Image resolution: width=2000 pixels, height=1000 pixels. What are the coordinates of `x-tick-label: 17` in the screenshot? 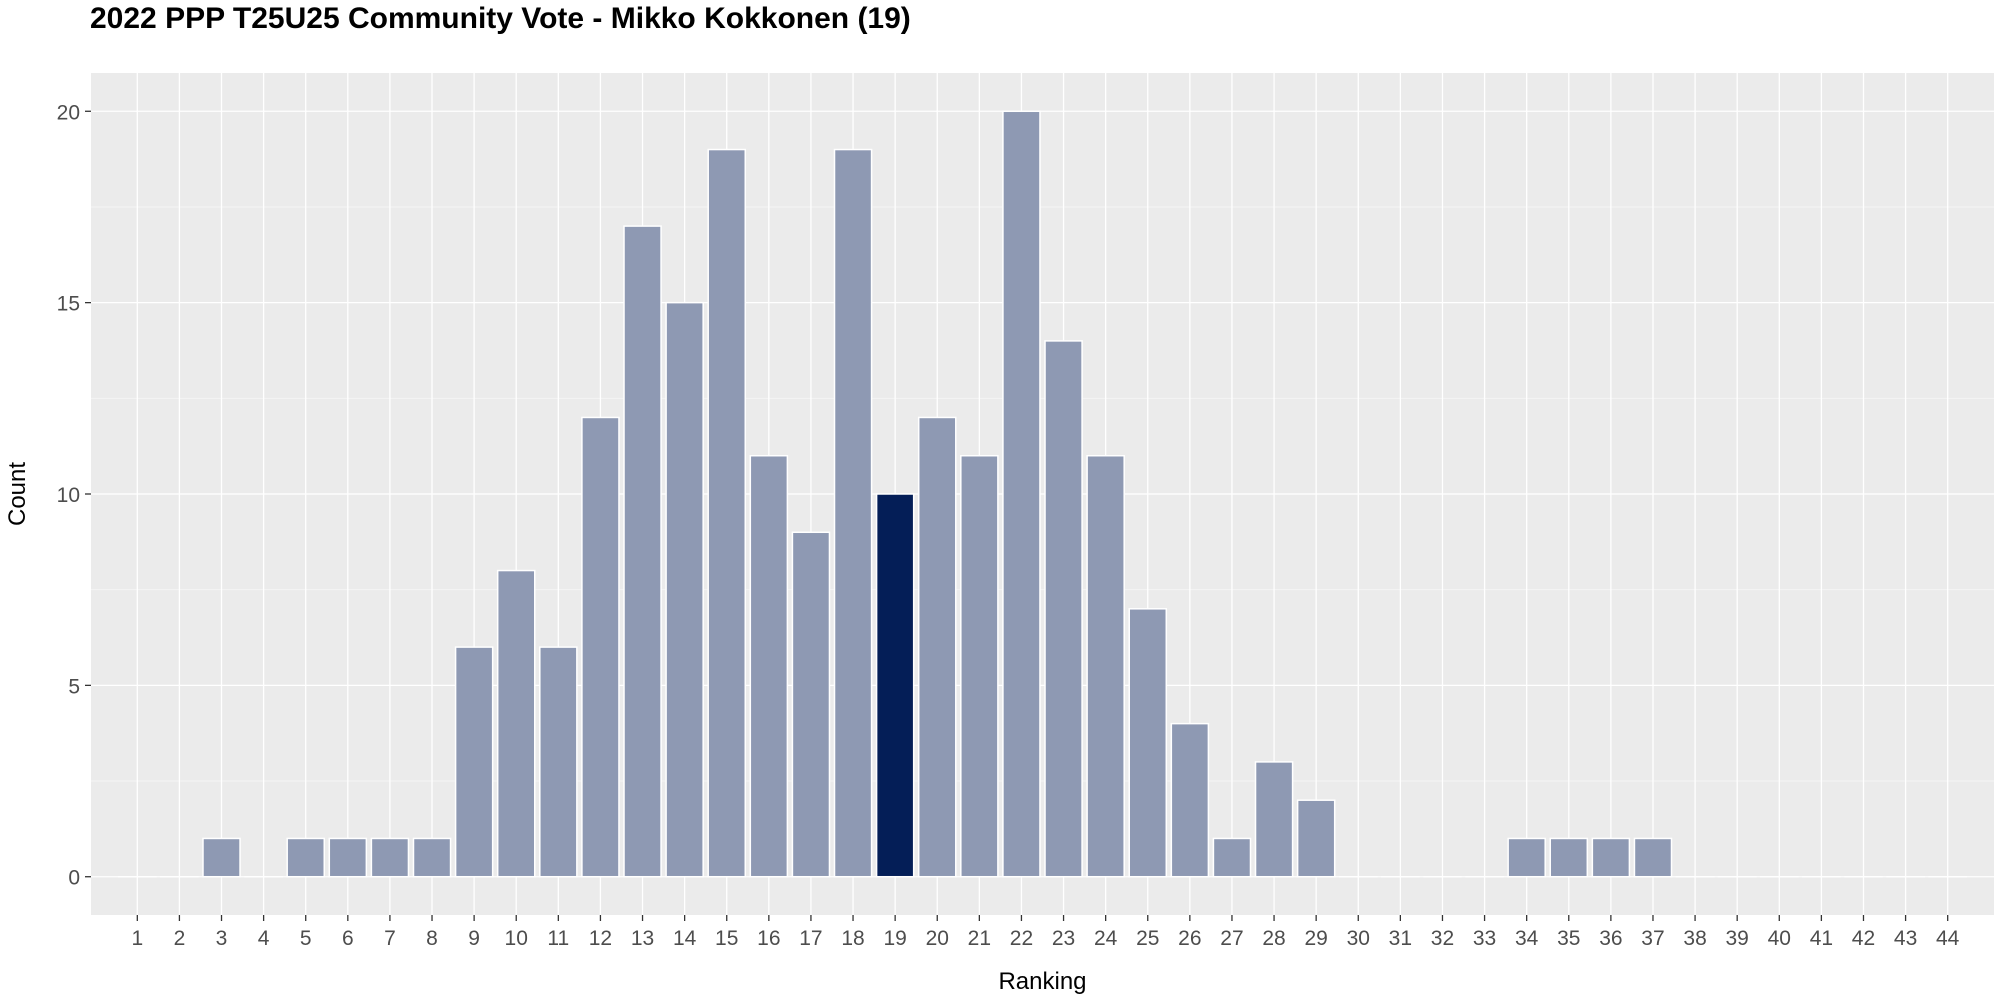 It's located at (810, 938).